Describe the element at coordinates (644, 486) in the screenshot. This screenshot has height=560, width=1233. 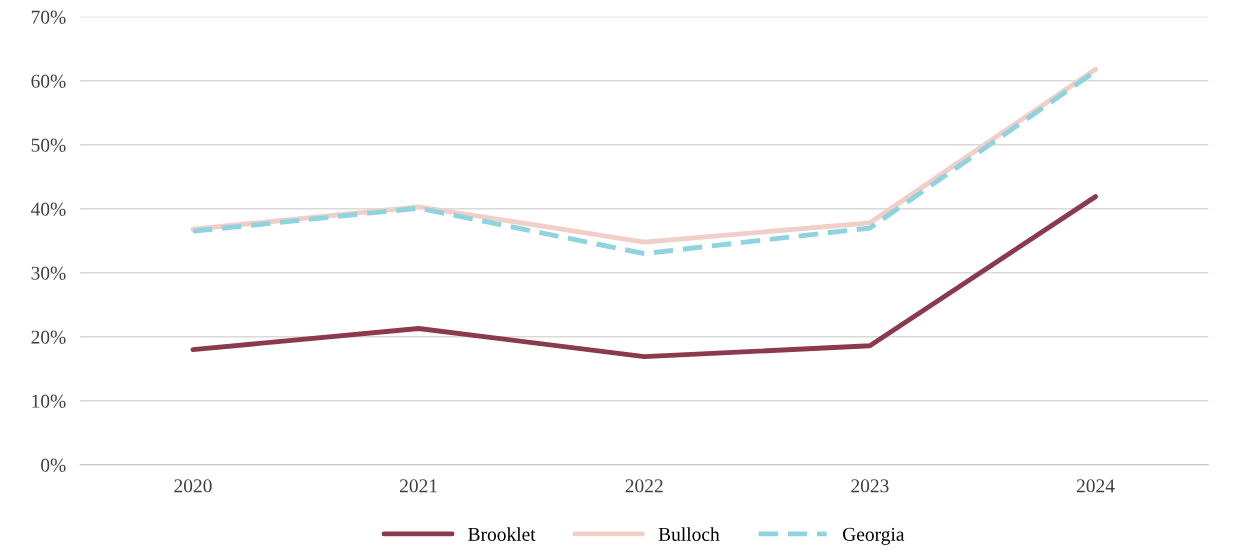
I see `x-tick-label: 2022` at that location.